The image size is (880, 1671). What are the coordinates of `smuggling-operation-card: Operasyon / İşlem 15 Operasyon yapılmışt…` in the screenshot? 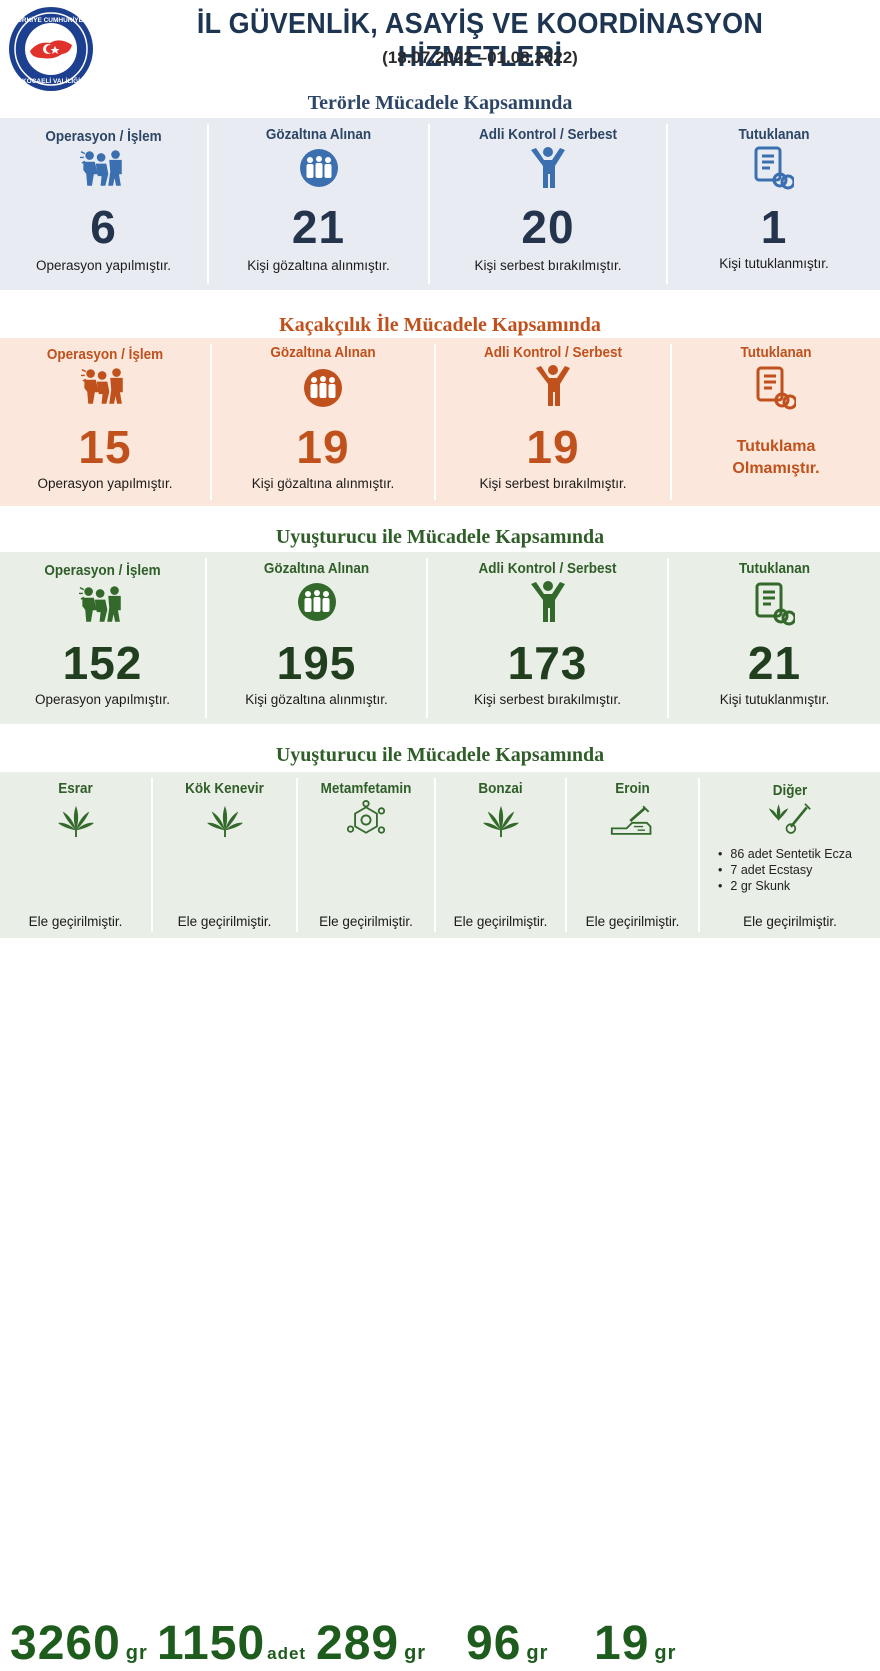 It's located at (105, 422).